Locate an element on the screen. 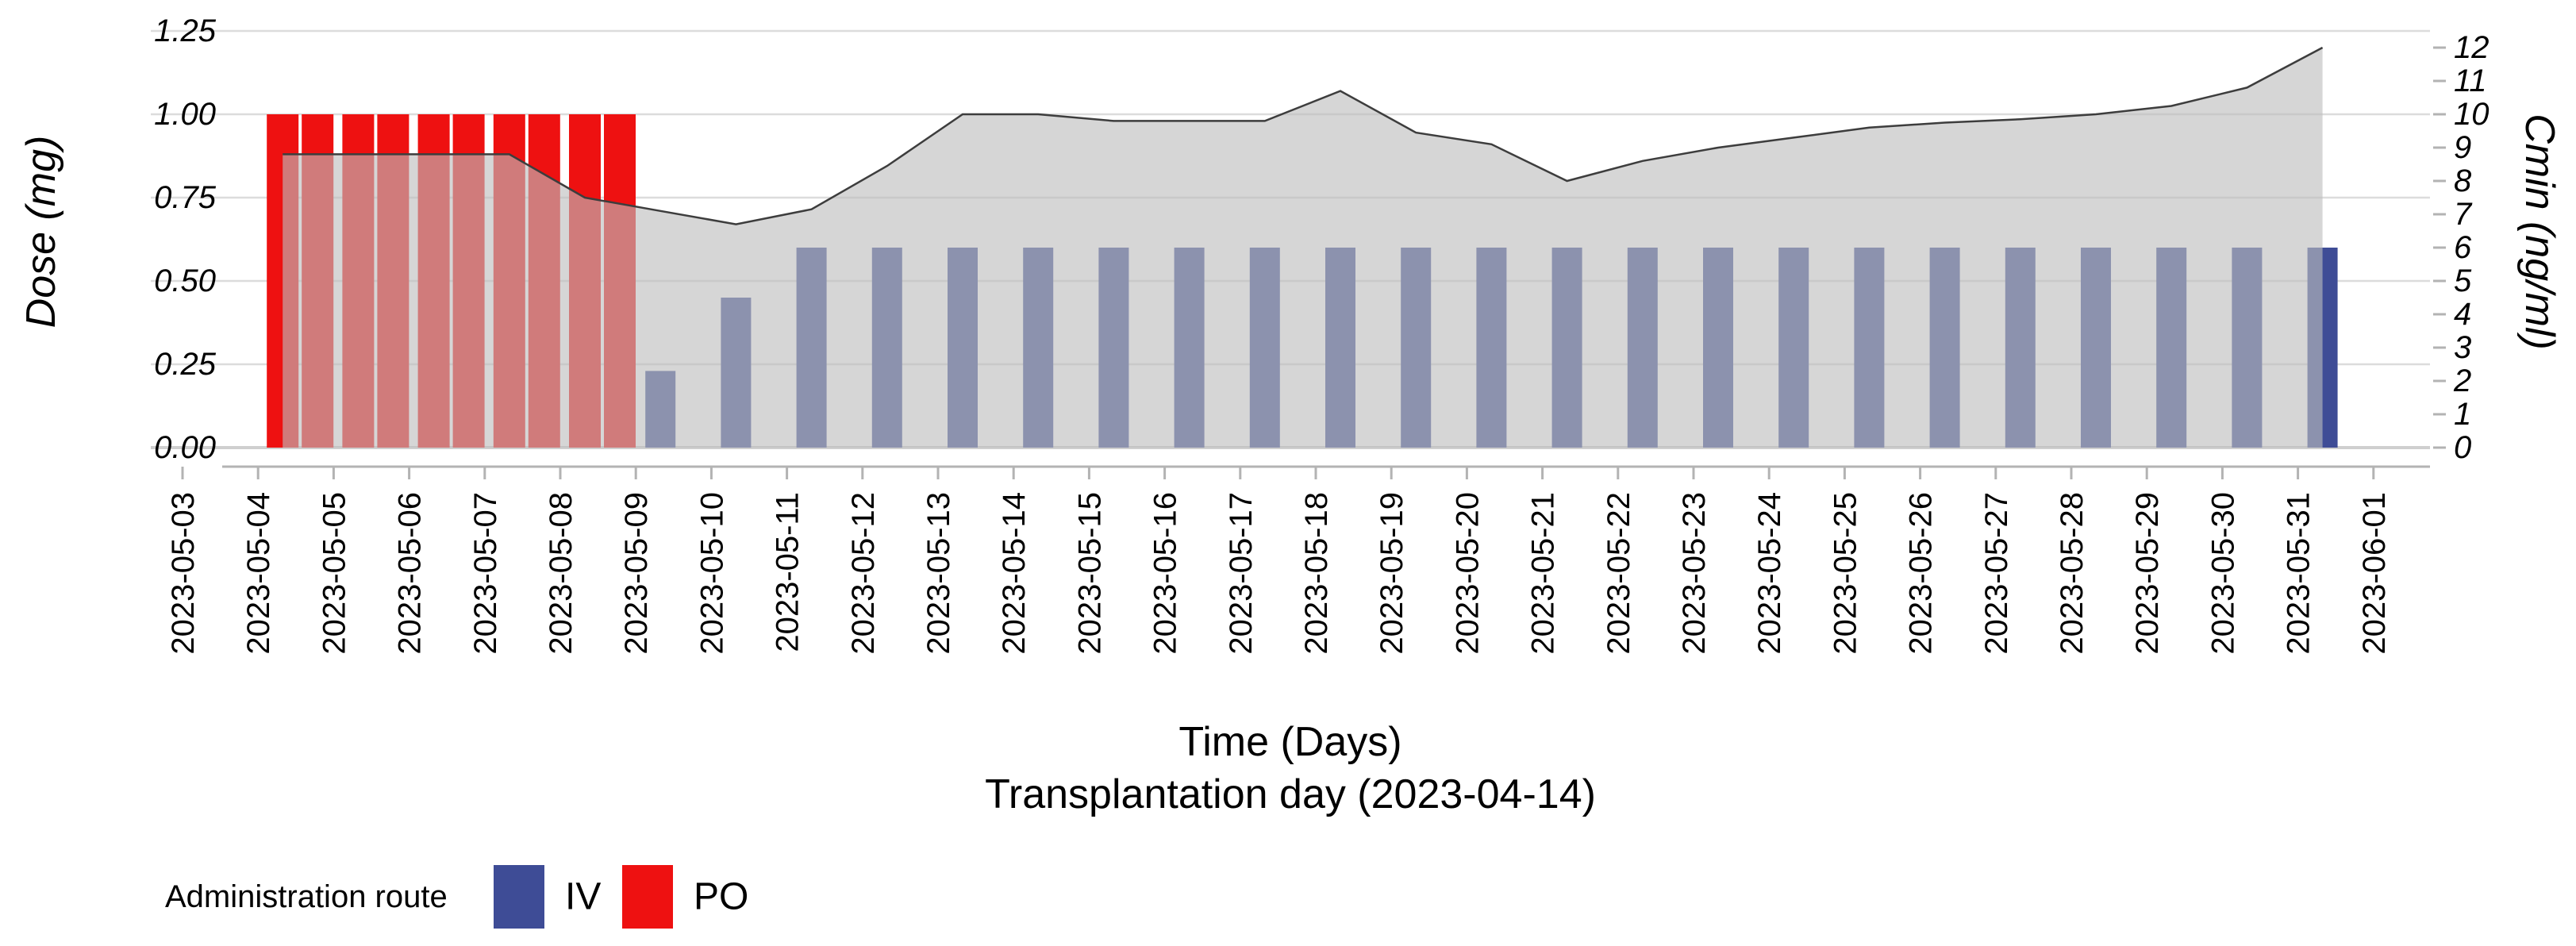 This screenshot has width=2576, height=946. x-tick-label: 2023-05-07 is located at coordinates (485, 573).